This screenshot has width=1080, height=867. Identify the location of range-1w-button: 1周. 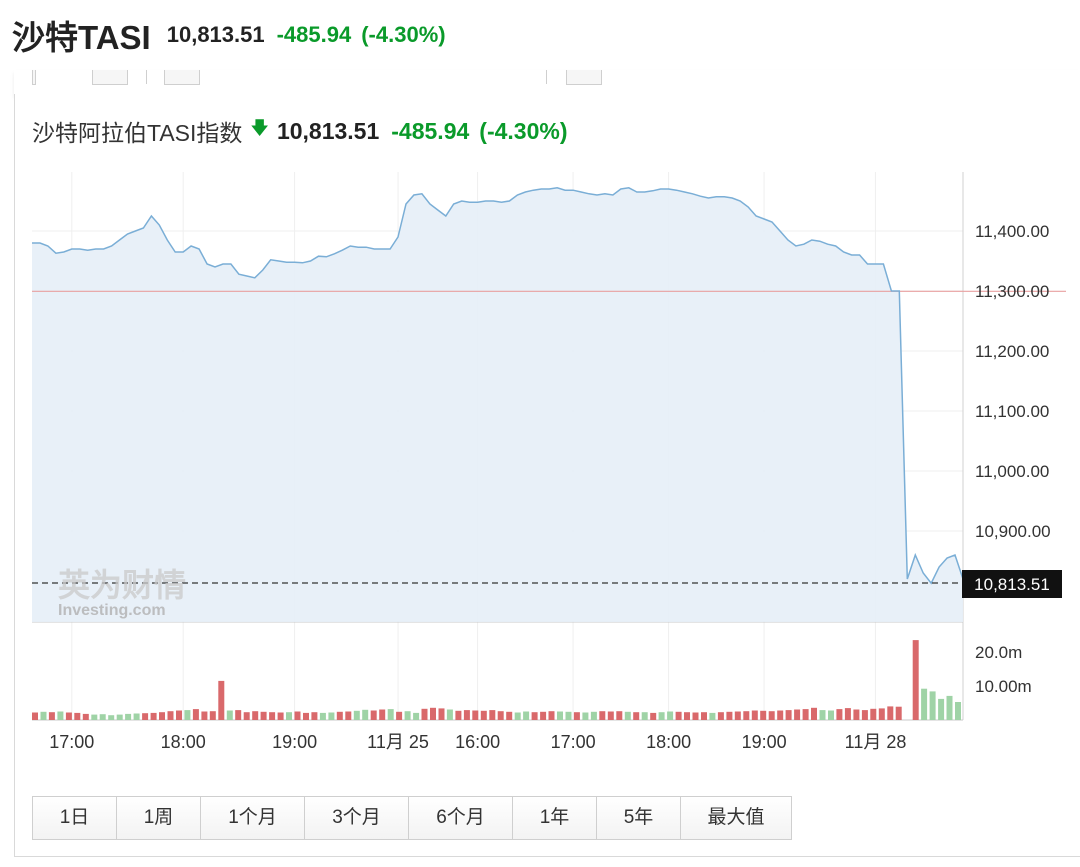
(159, 818).